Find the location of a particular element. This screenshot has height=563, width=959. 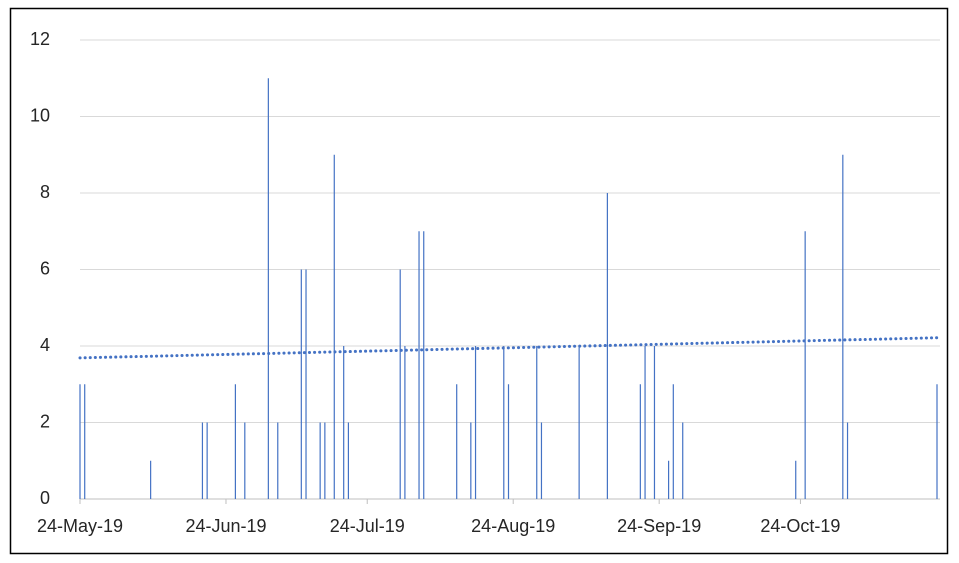

y-tick-label: 8 is located at coordinates (45, 192).